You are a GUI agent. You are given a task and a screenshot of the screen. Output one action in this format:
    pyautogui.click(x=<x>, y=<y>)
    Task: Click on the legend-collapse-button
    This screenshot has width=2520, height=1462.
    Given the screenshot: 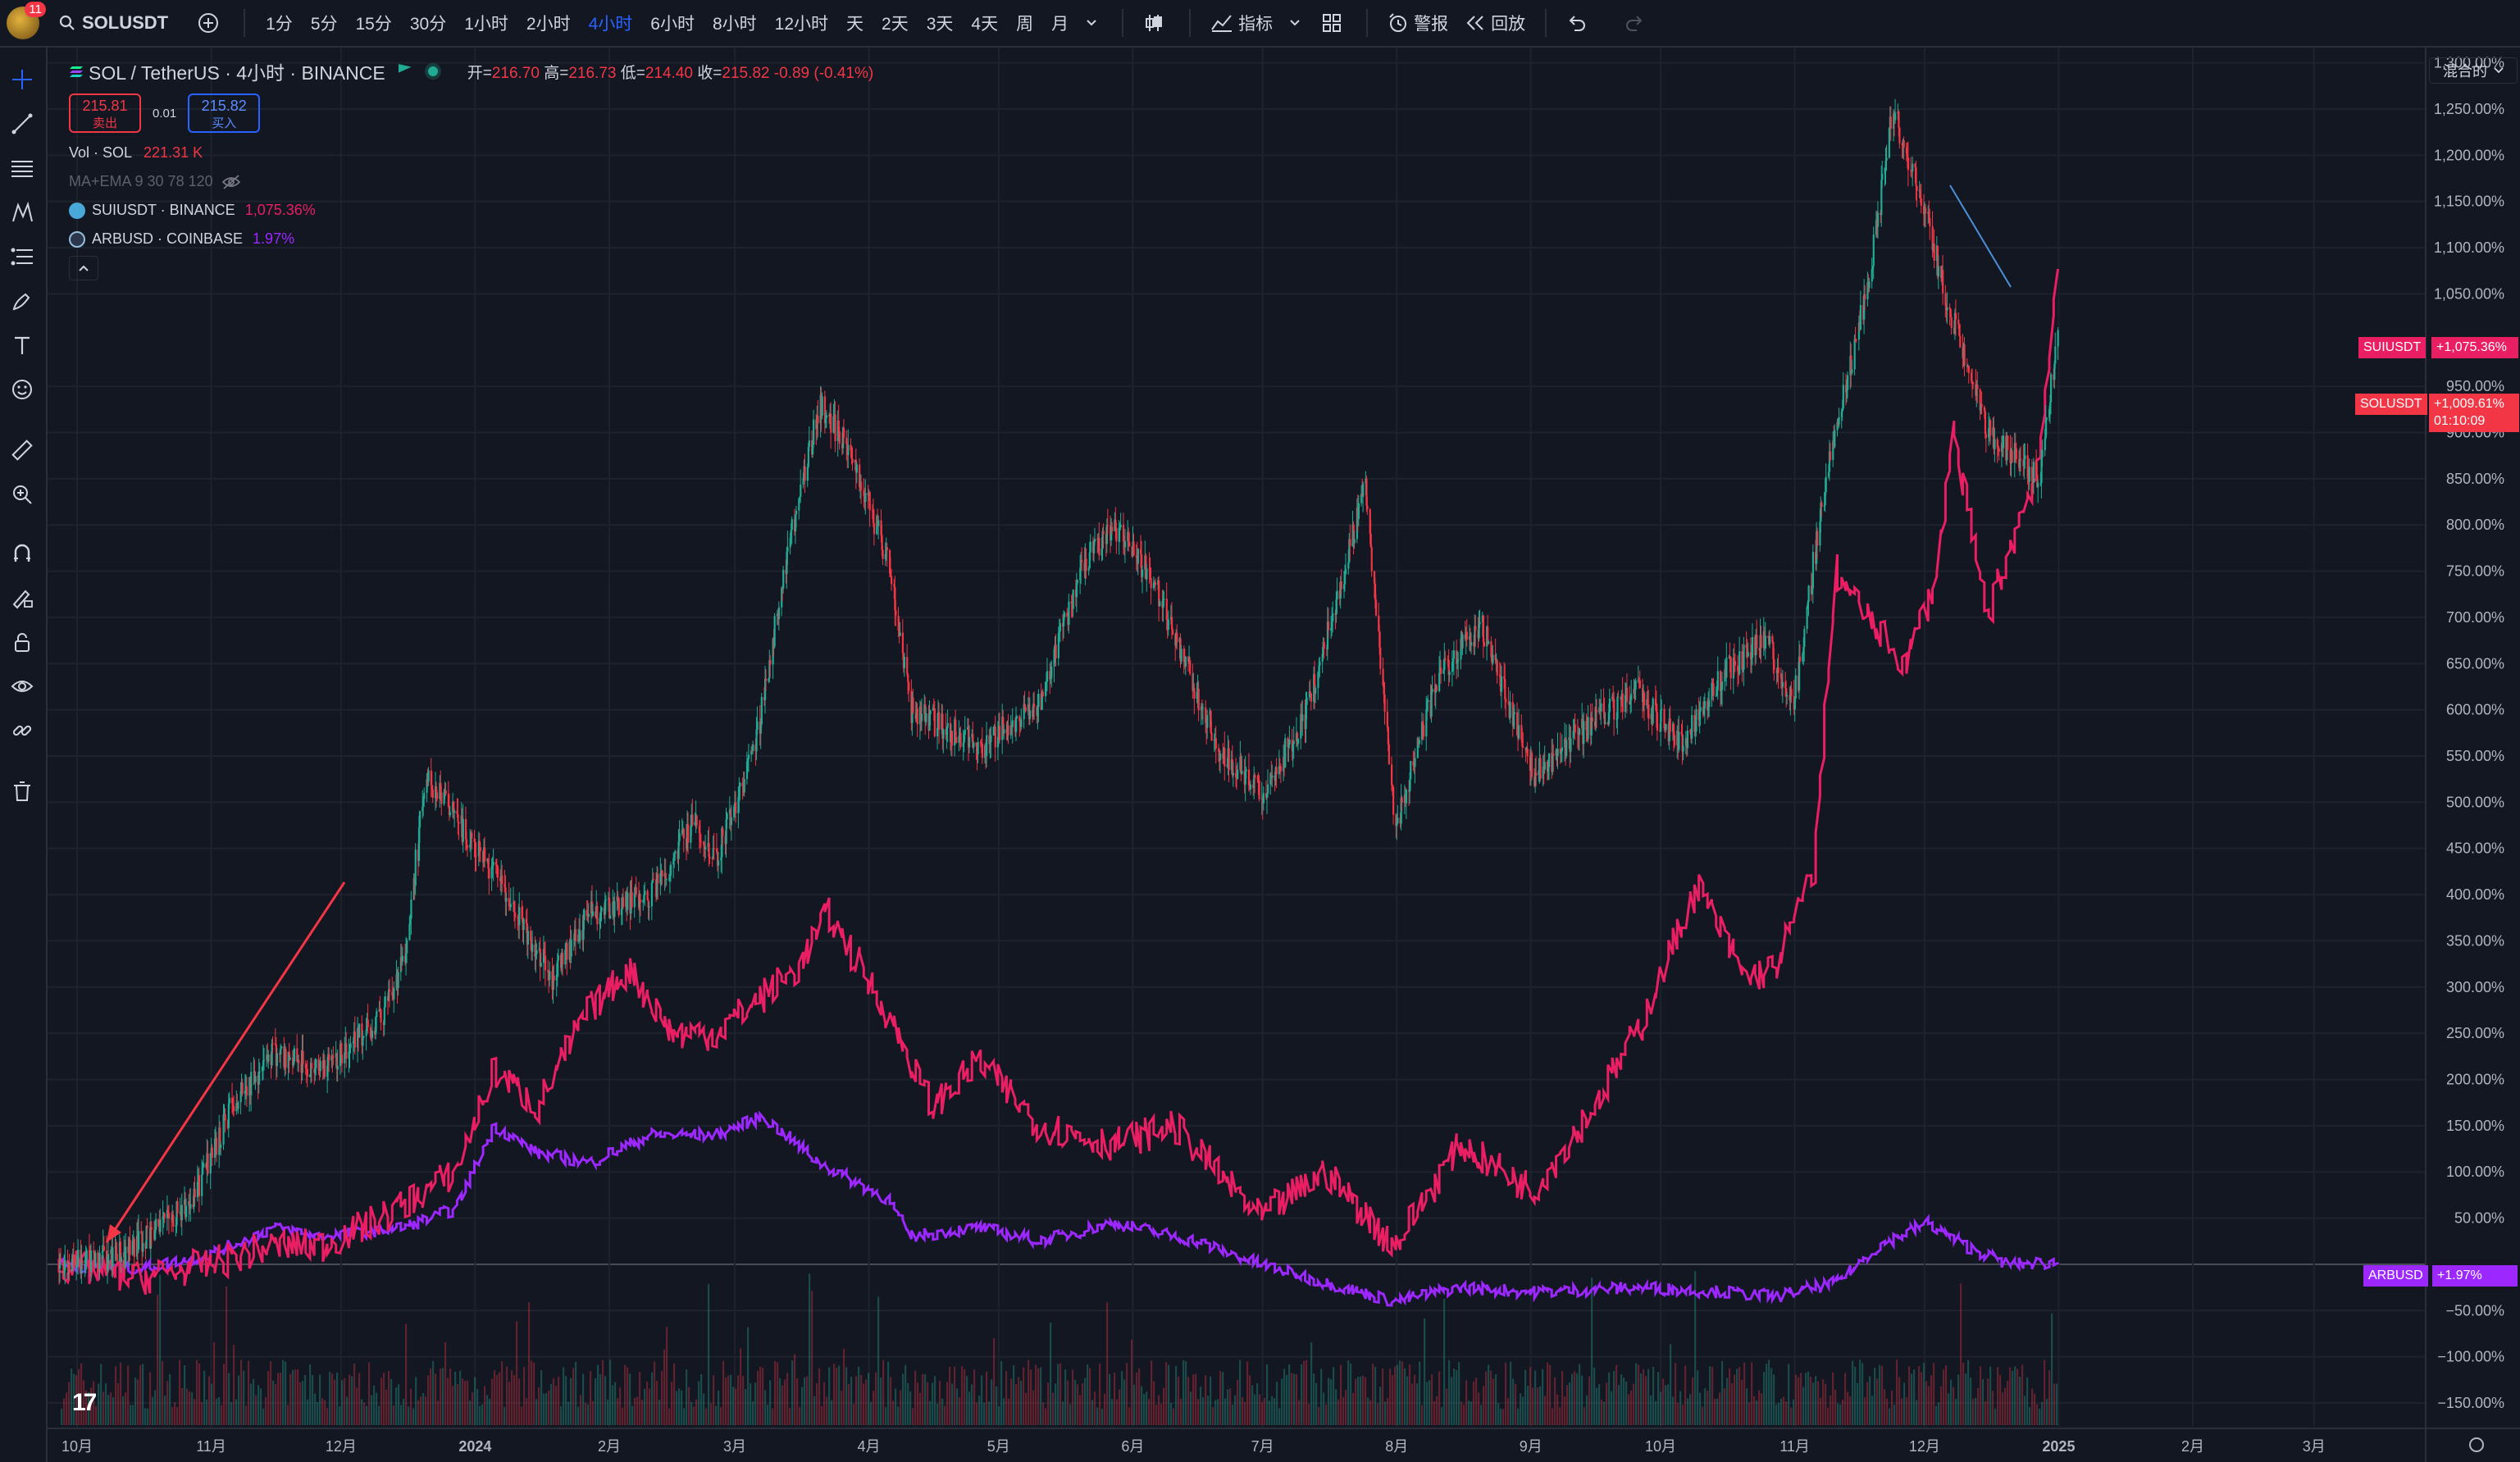 What is the action you would take?
    pyautogui.click(x=83, y=268)
    